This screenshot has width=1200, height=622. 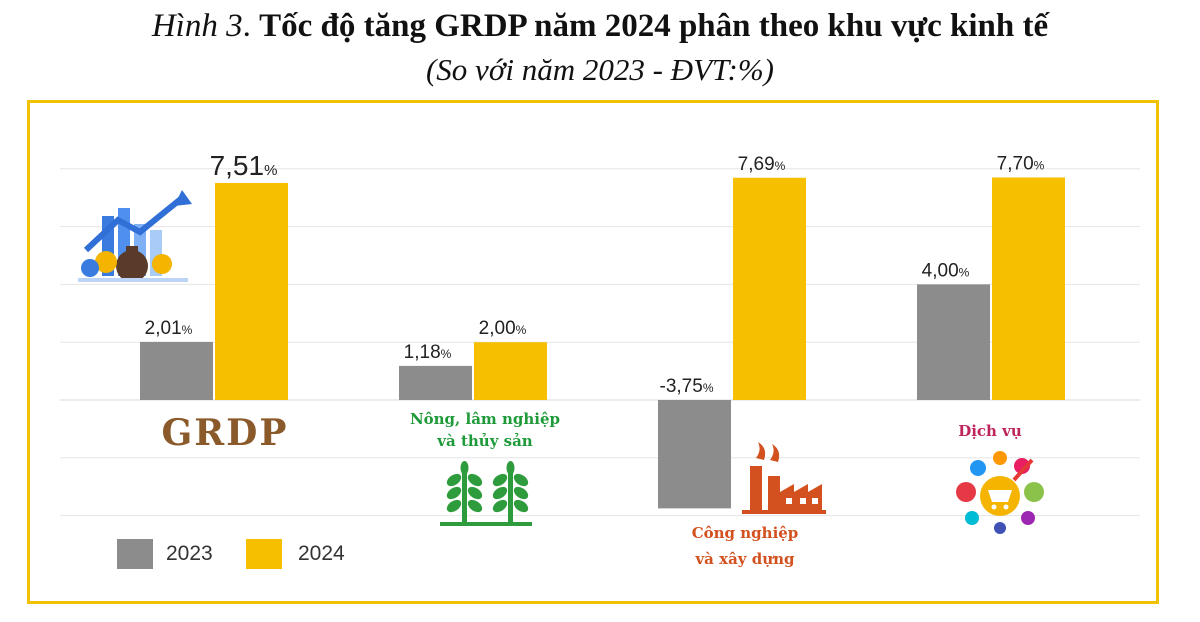 I want to click on figure-number: Hình 3, so click(x=197, y=26).